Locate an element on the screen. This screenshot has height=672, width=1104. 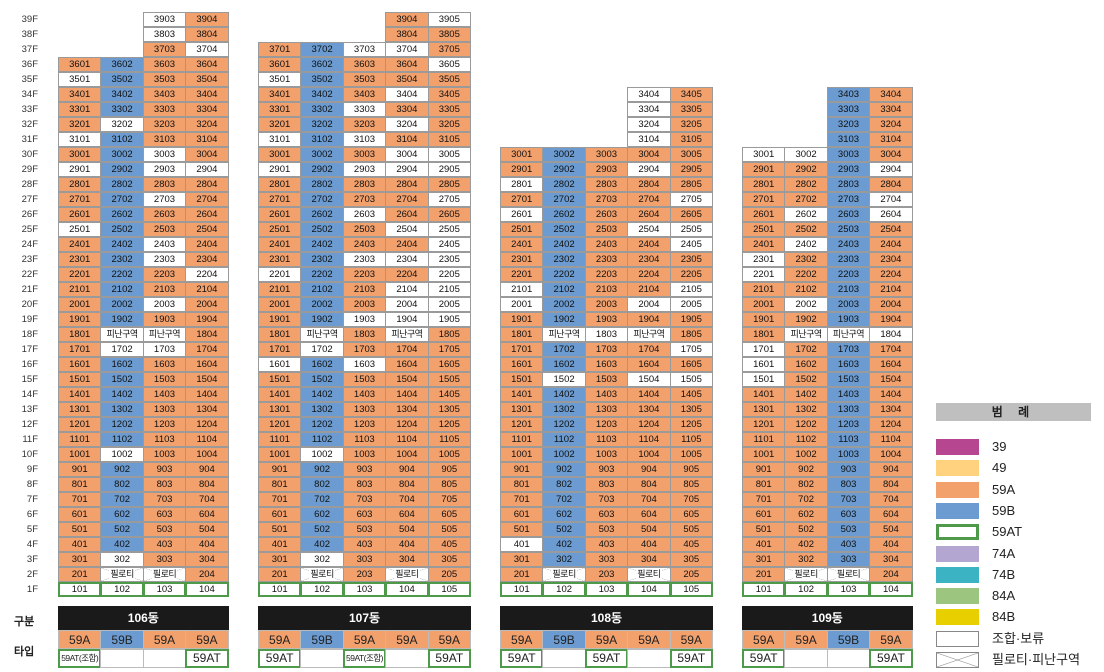
unit-cell-1203: 1203 is located at coordinates (364, 424).